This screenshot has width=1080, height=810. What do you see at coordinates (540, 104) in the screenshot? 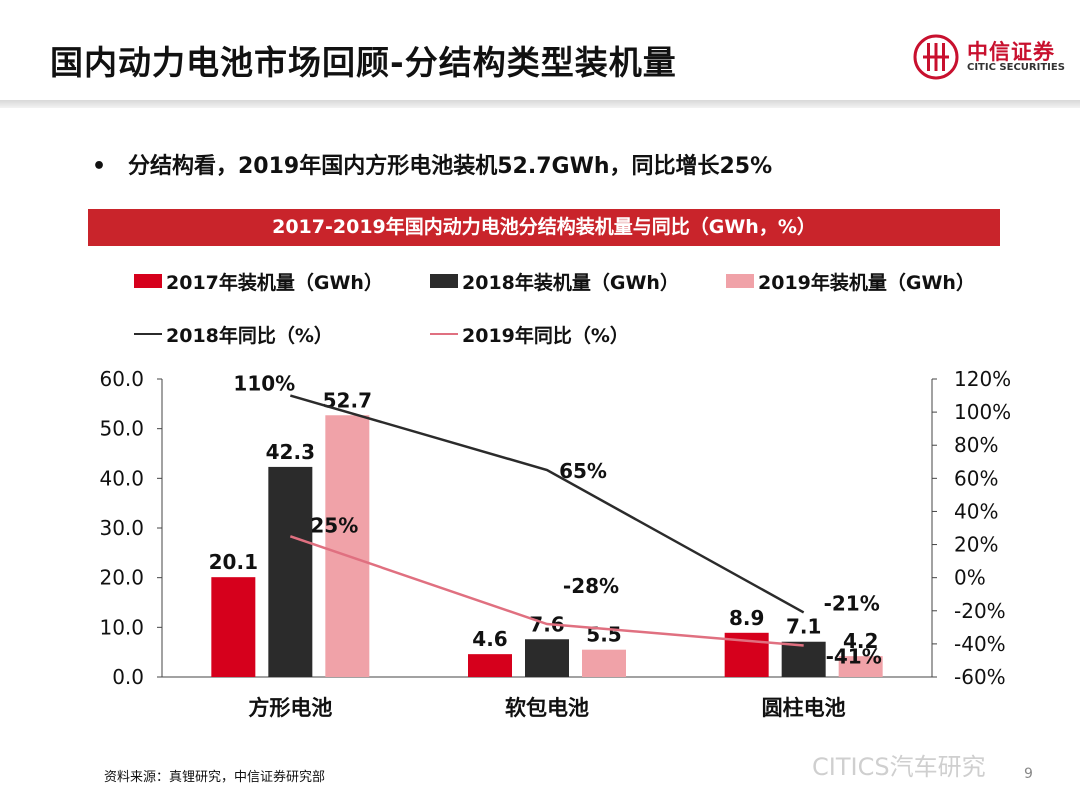
I see `header-divider` at bounding box center [540, 104].